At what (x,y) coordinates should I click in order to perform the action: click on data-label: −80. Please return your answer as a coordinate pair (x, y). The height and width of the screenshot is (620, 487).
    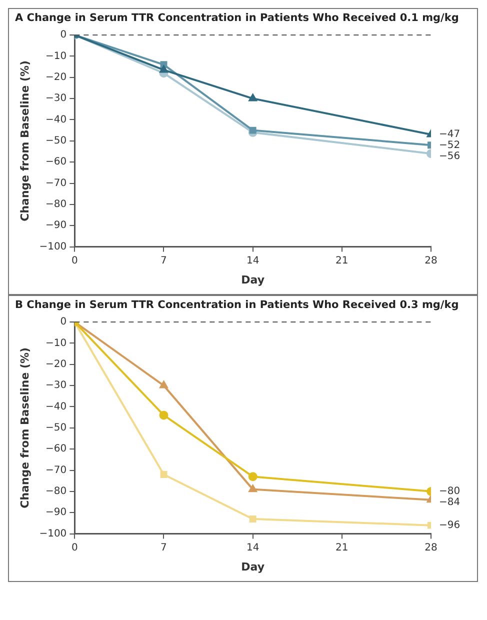
    Looking at the image, I should click on (449, 492).